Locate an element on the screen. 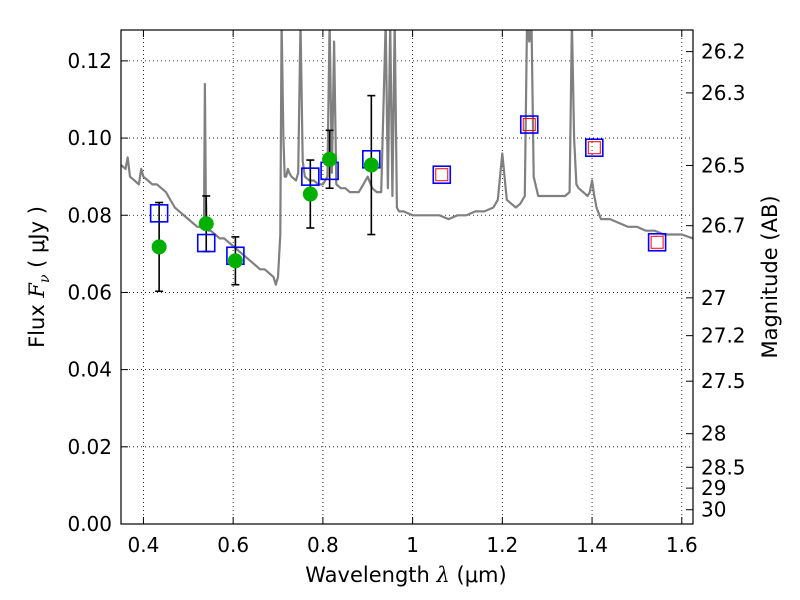  observed-points is located at coordinates (265, 210).